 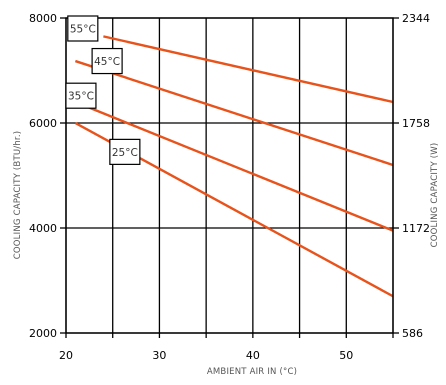 I want to click on y-tick-label-right: 2344, so click(x=416, y=18).